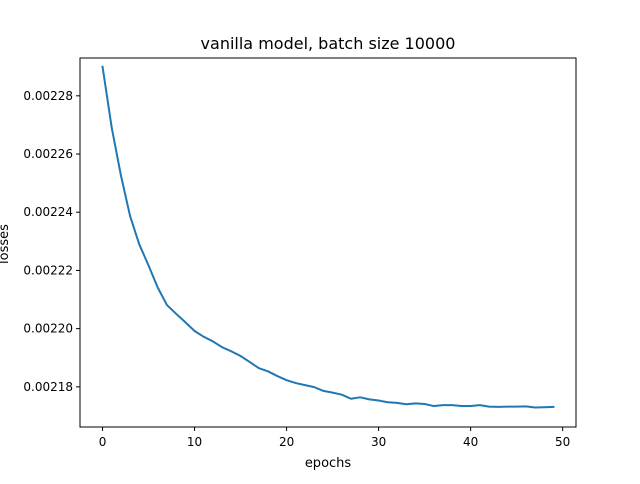 The height and width of the screenshot is (484, 640). I want to click on x-tick-label: 0, so click(103, 442).